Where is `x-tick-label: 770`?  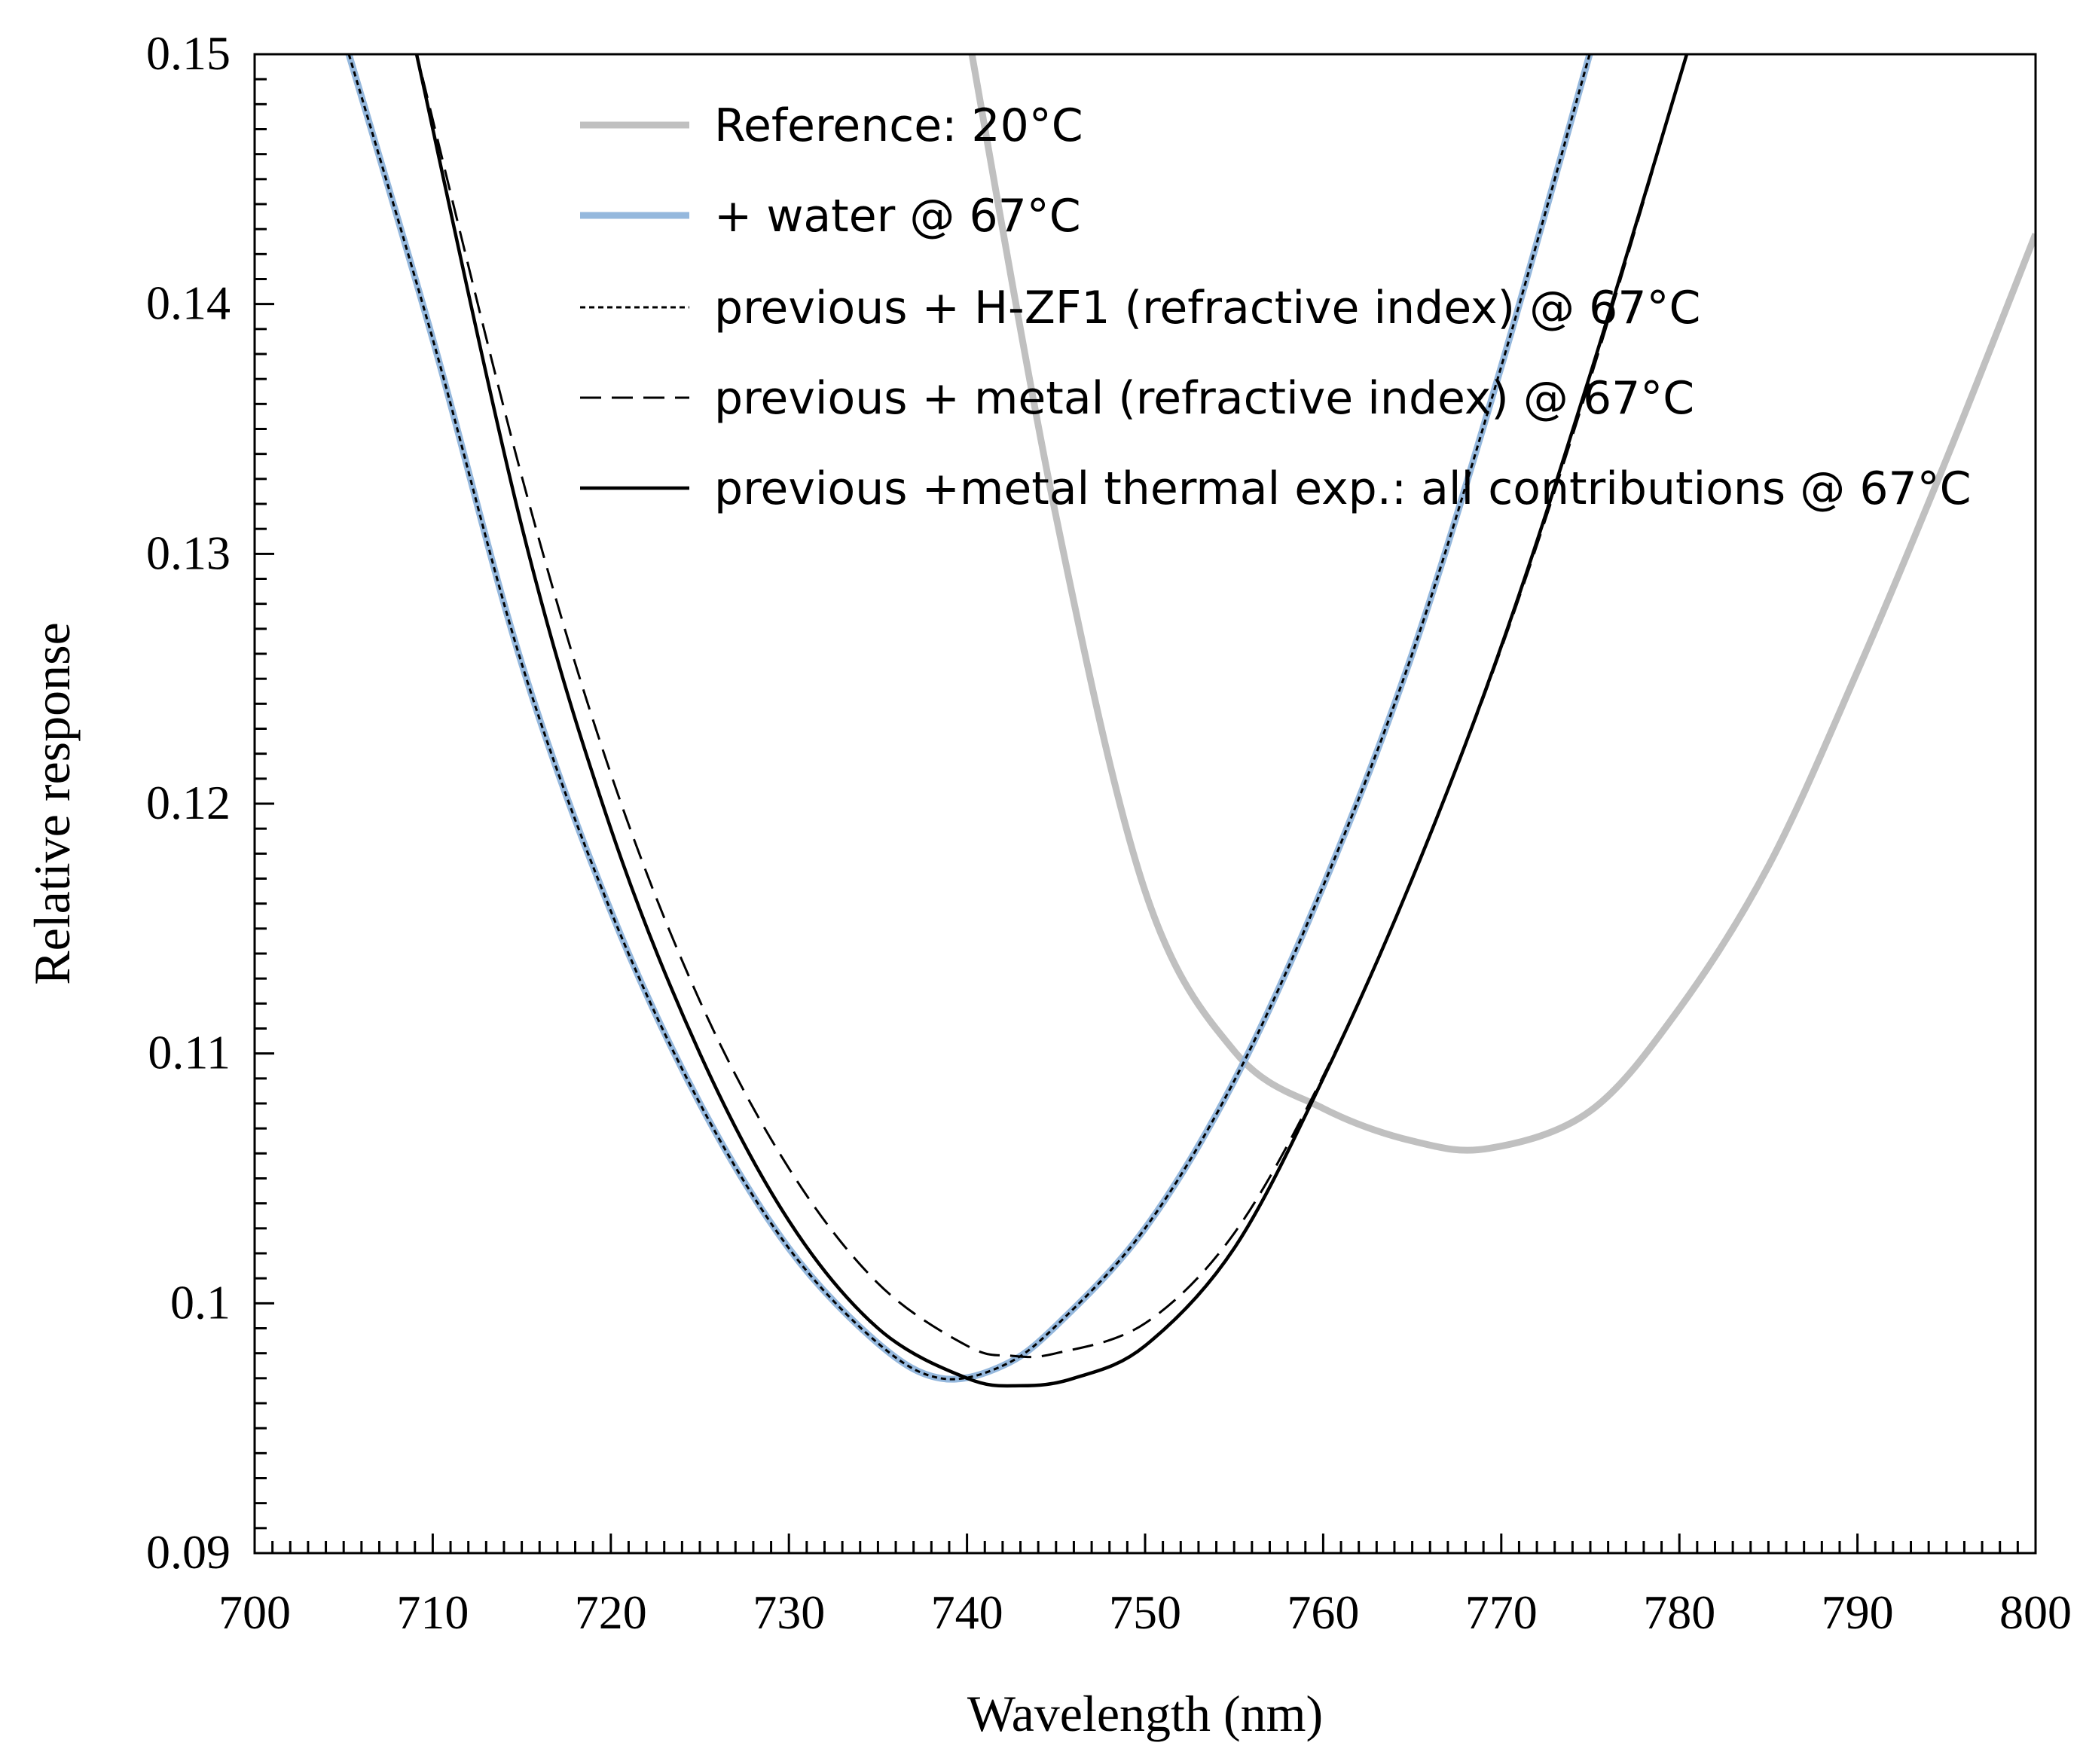
x-tick-label: 770 is located at coordinates (1502, 1612).